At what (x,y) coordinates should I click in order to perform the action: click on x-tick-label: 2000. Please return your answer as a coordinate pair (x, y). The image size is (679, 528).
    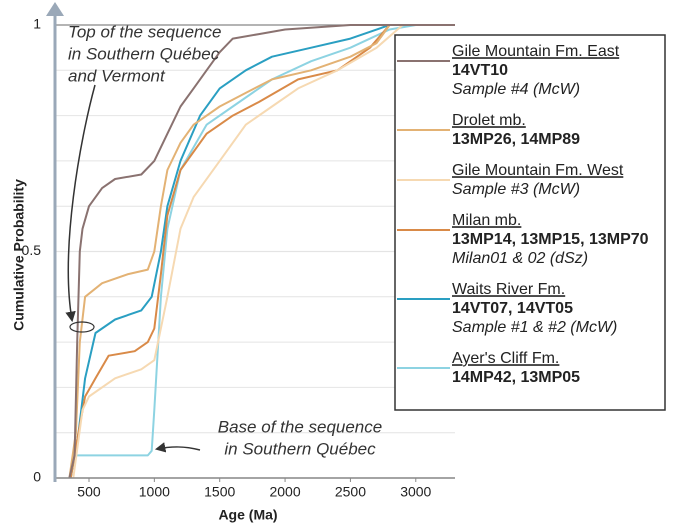
    Looking at the image, I should click on (284, 492).